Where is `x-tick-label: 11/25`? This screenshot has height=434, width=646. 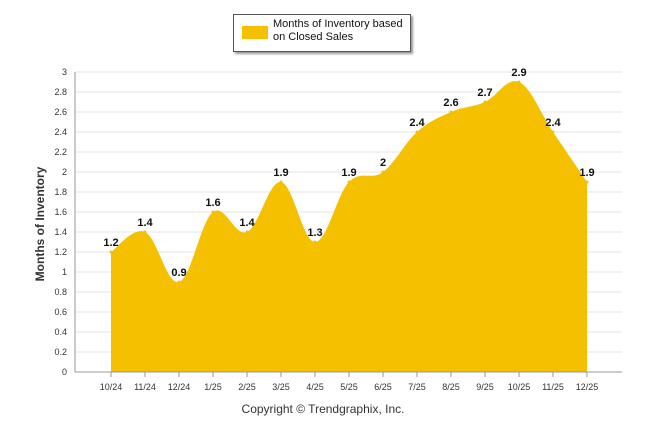
x-tick-label: 11/25 is located at coordinates (553, 387).